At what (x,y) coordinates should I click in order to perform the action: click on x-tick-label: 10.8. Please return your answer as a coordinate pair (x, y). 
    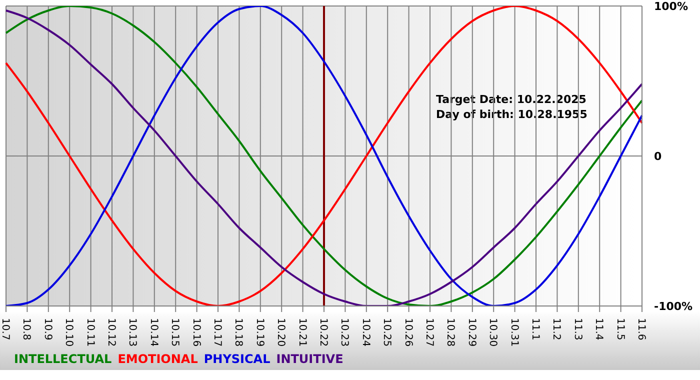
    Looking at the image, I should click on (26, 329).